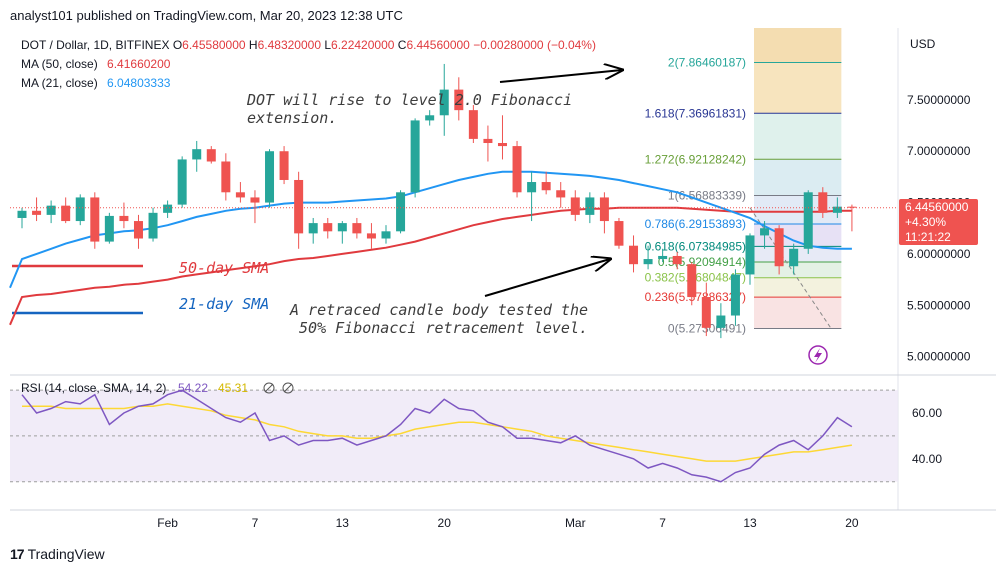  I want to click on footer-brand: 17 TradingView, so click(57, 554).